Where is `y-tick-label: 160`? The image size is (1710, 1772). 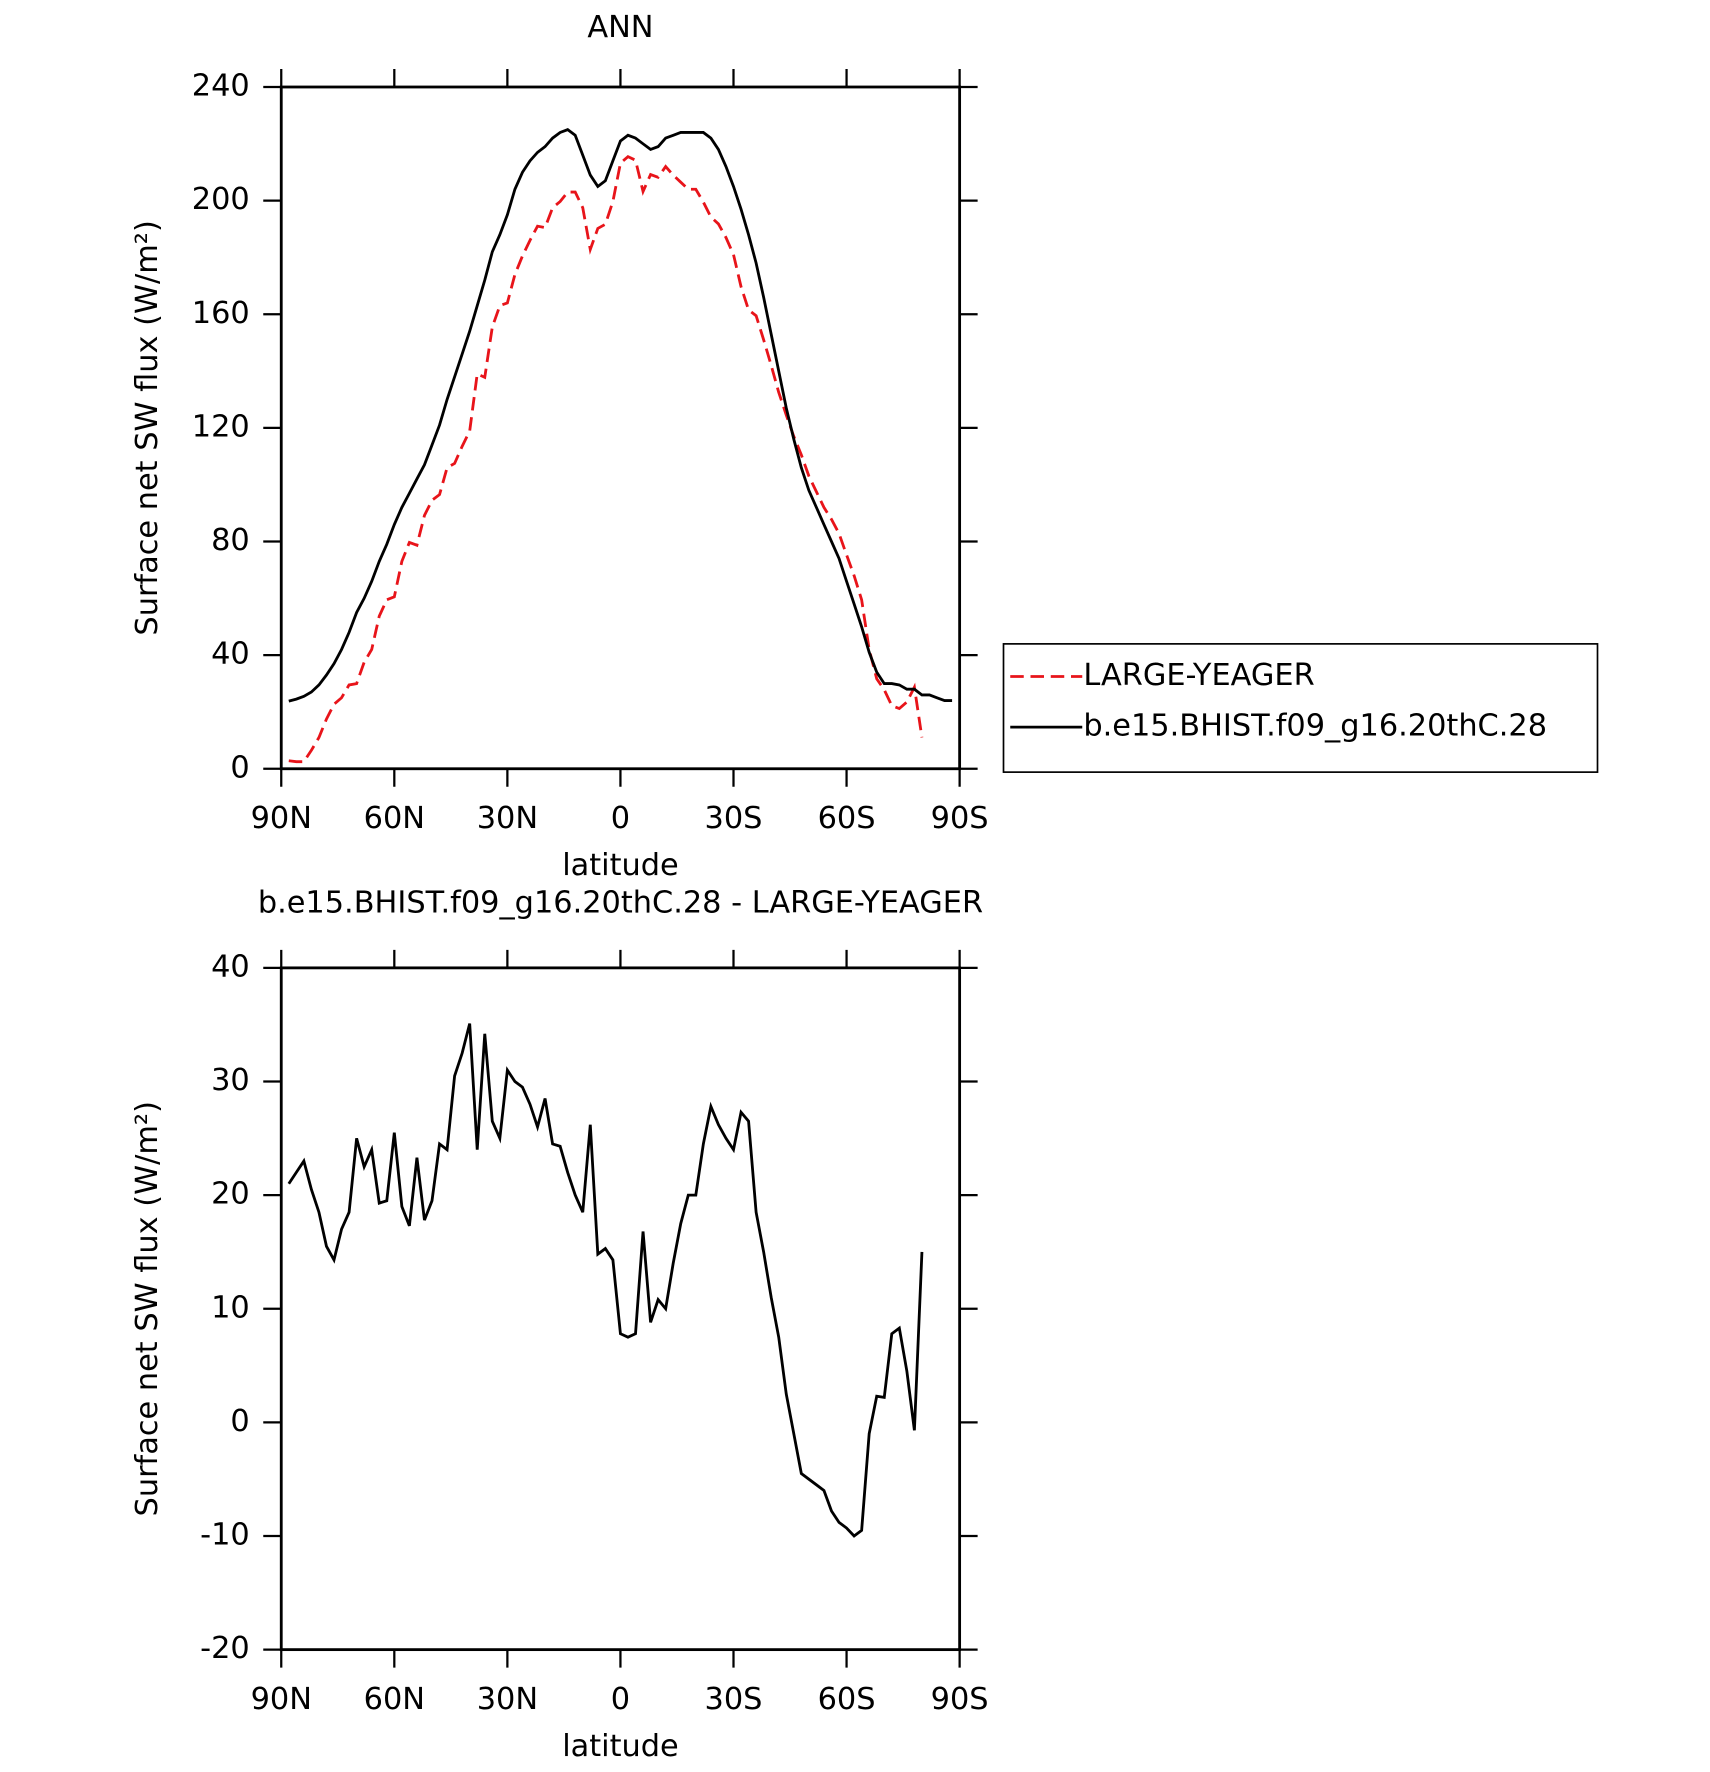 y-tick-label: 160 is located at coordinates (221, 313).